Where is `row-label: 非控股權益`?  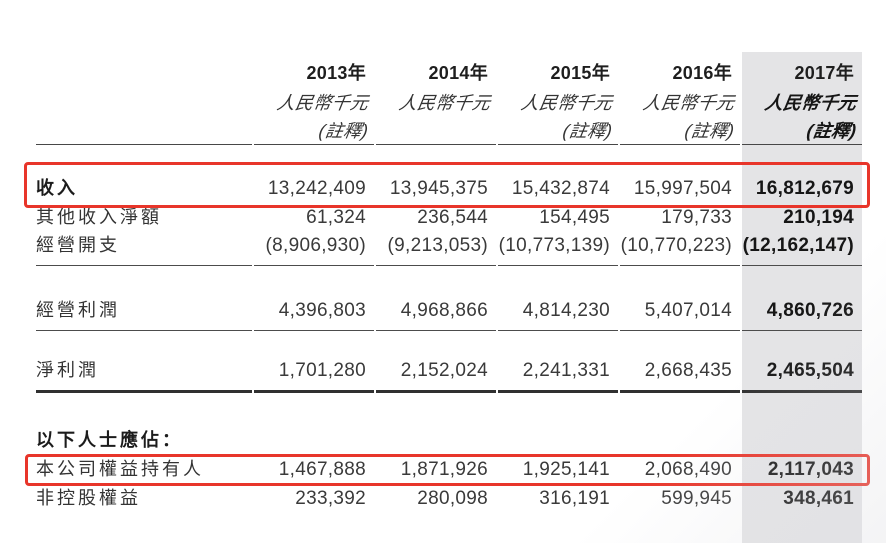 row-label: 非控股權益 is located at coordinates (88, 498).